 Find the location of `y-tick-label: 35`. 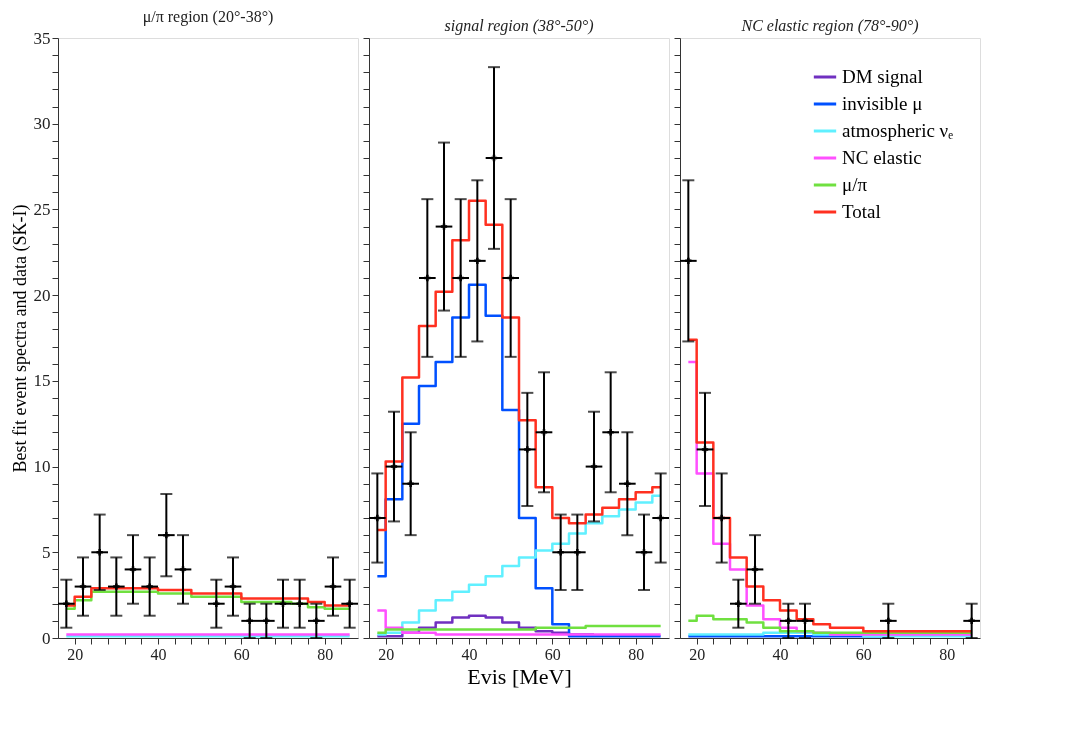

y-tick-label: 35 is located at coordinates (42, 38).